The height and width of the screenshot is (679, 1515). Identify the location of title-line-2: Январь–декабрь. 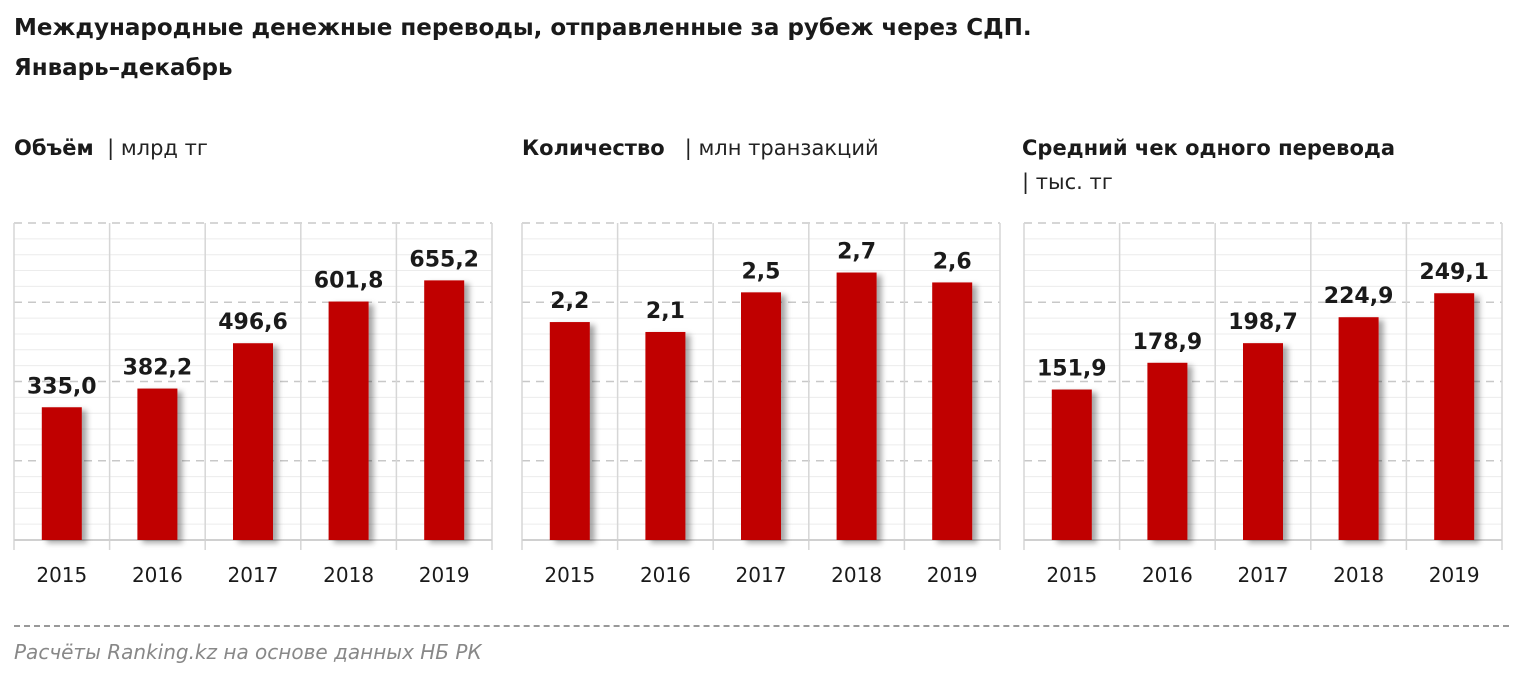
(123, 68).